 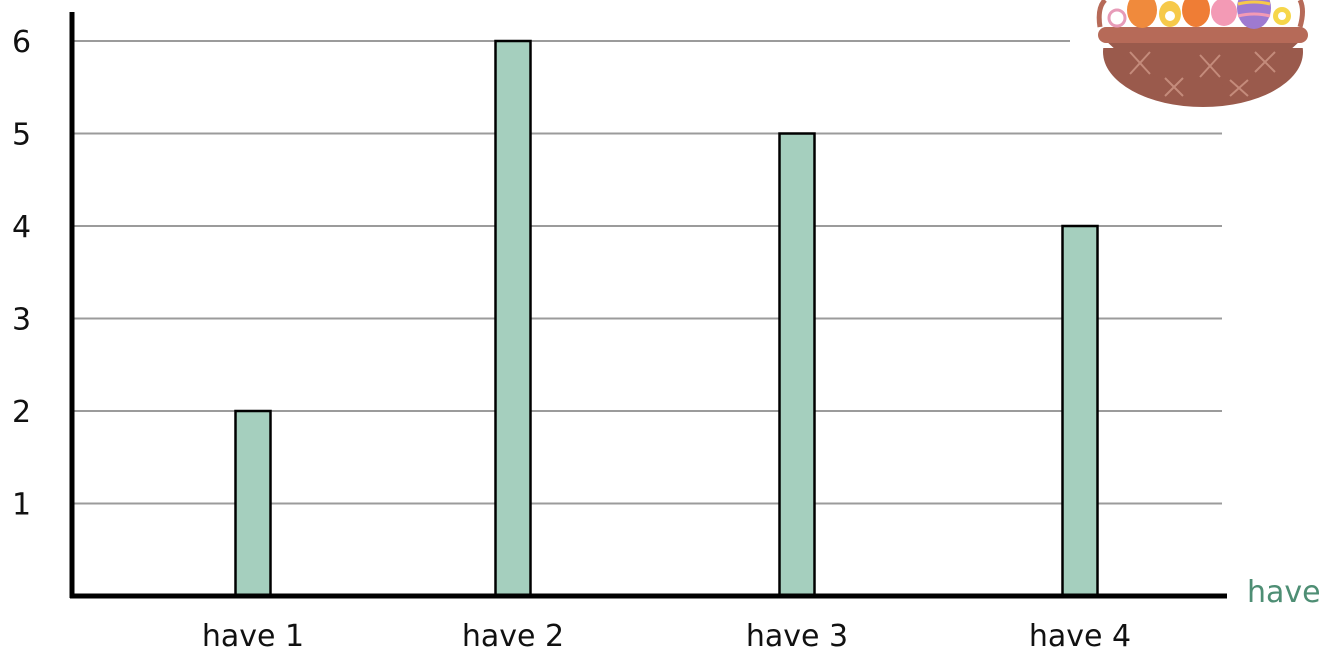 What do you see at coordinates (513, 635) in the screenshot?
I see `x-tick-label: have 2` at bounding box center [513, 635].